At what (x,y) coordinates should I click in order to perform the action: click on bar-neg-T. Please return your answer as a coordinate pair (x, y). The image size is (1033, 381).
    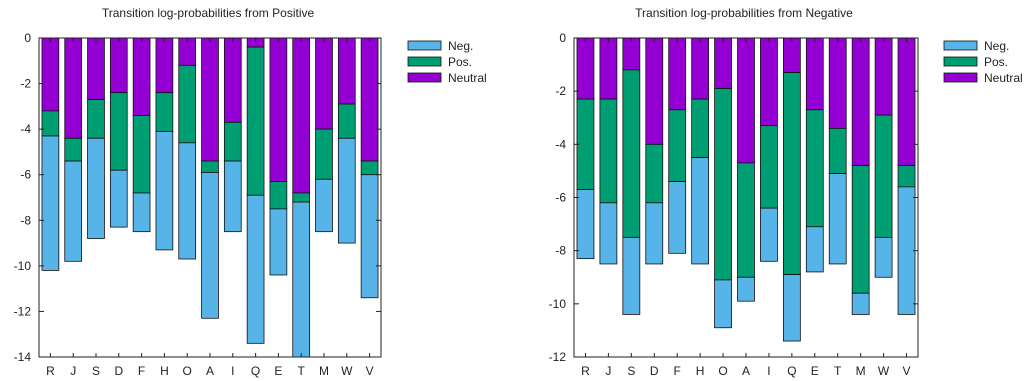
    Looking at the image, I should click on (301, 279).